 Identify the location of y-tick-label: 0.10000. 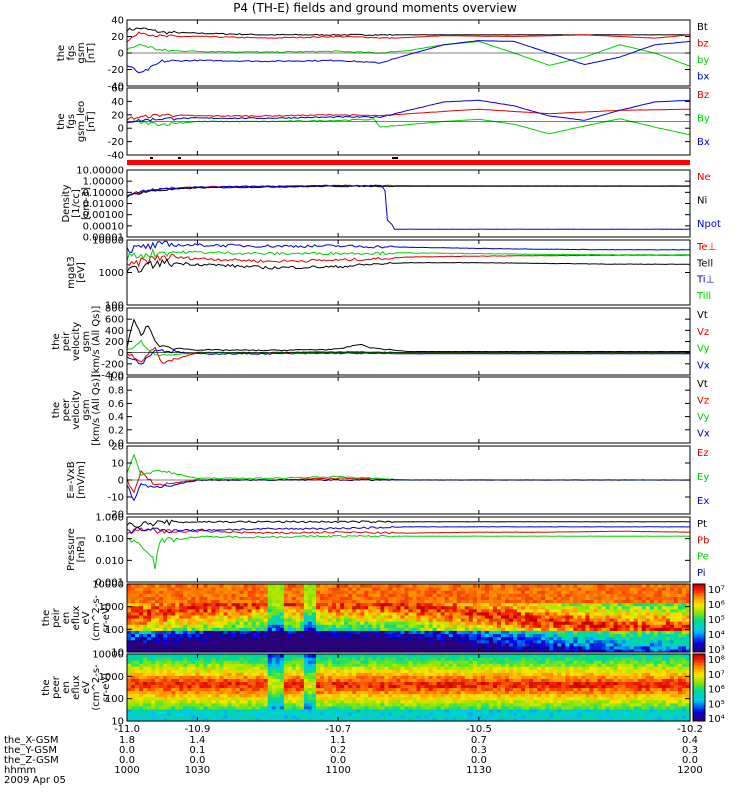
(103, 193).